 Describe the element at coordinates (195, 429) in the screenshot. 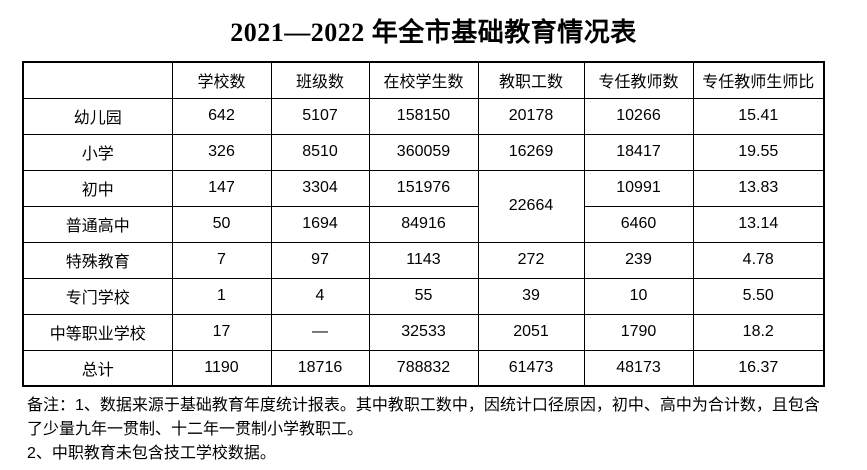

I see `footnote-line: 了少量九年一贯制、十二年一贯制小学教职工。` at that location.